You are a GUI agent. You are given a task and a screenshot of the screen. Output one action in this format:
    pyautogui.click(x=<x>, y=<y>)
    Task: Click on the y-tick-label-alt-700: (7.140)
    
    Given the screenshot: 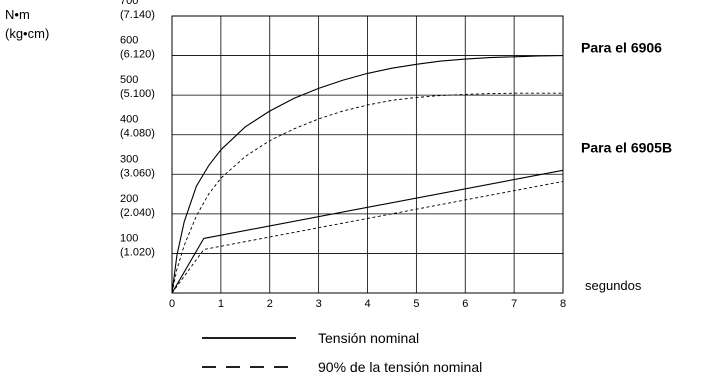 What is the action you would take?
    pyautogui.click(x=137, y=15)
    